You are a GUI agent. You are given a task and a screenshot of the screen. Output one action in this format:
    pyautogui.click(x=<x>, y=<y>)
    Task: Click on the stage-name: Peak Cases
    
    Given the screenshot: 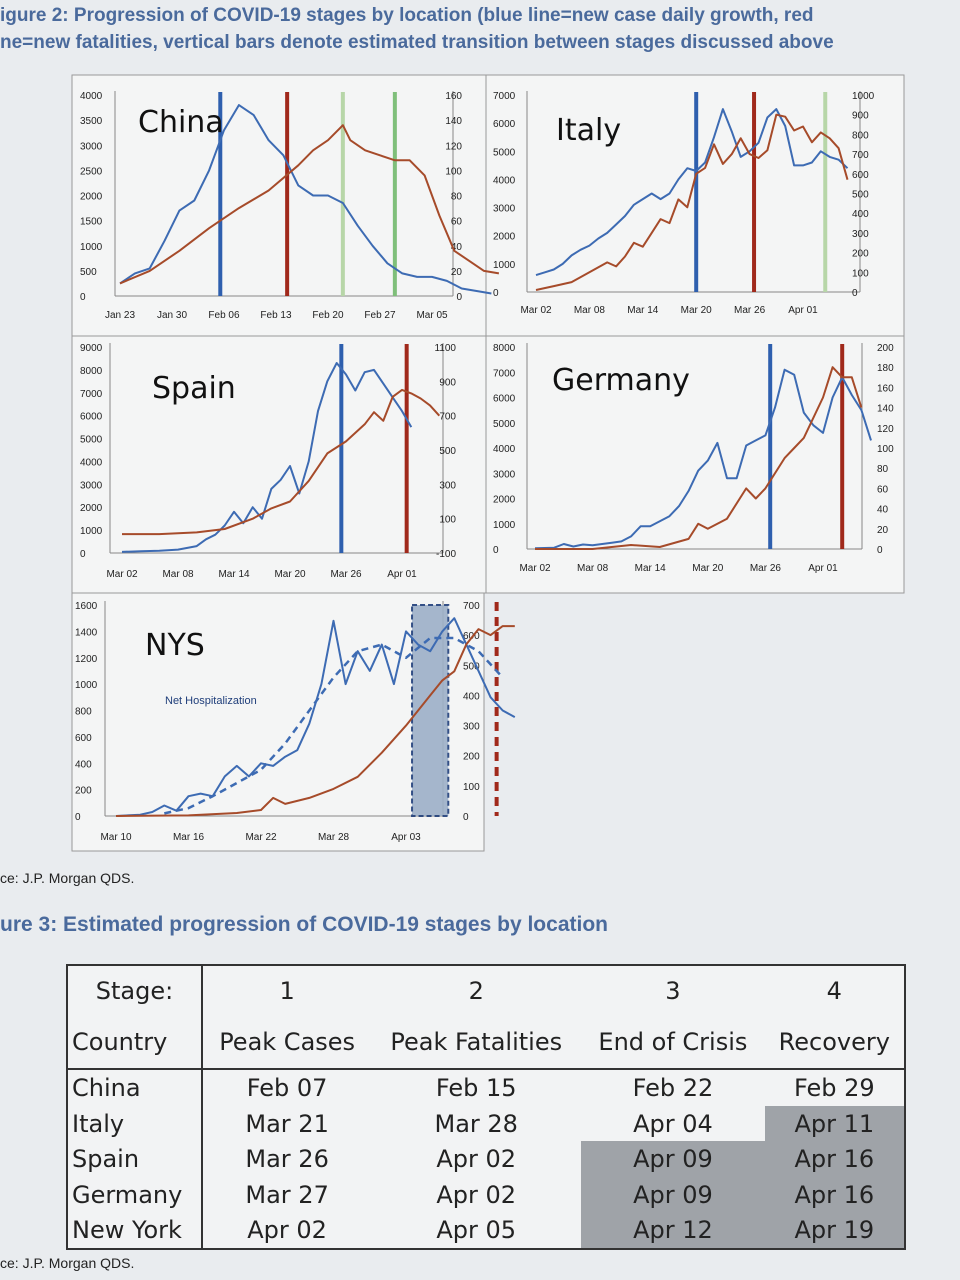 What is the action you would take?
    pyautogui.click(x=287, y=1043)
    